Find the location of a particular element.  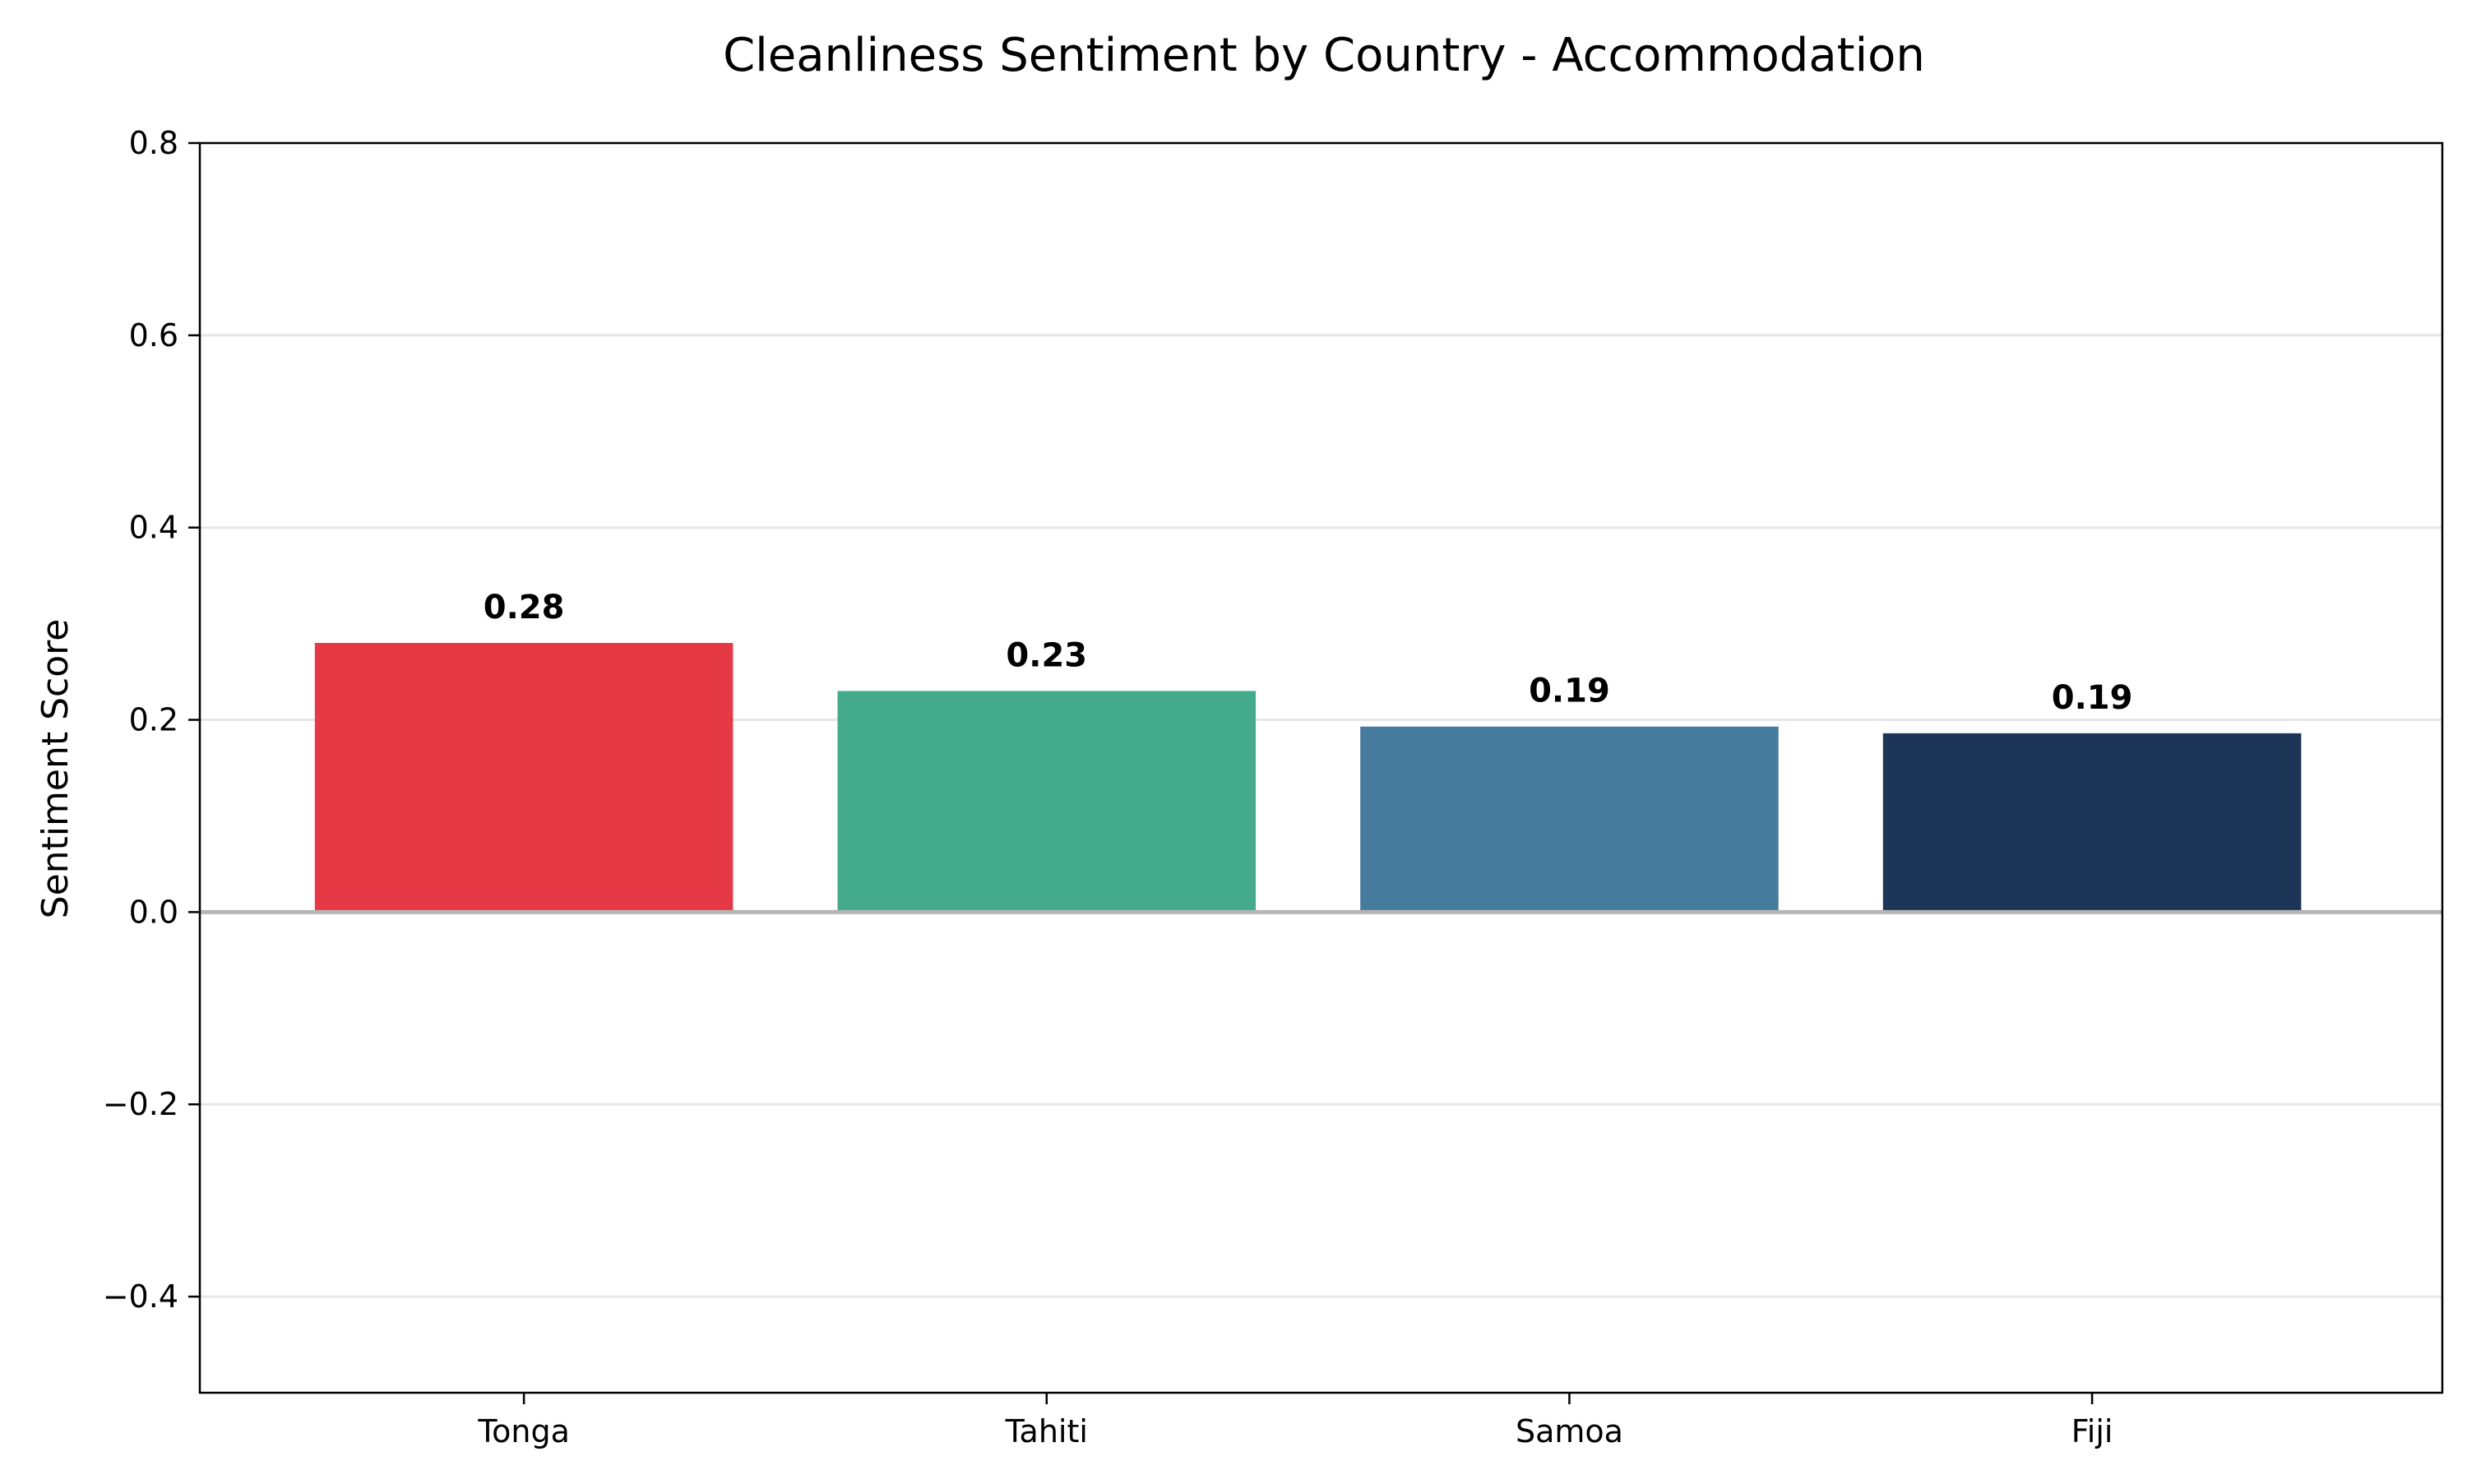

y-tick-label: −0.2 is located at coordinates (140, 1104).